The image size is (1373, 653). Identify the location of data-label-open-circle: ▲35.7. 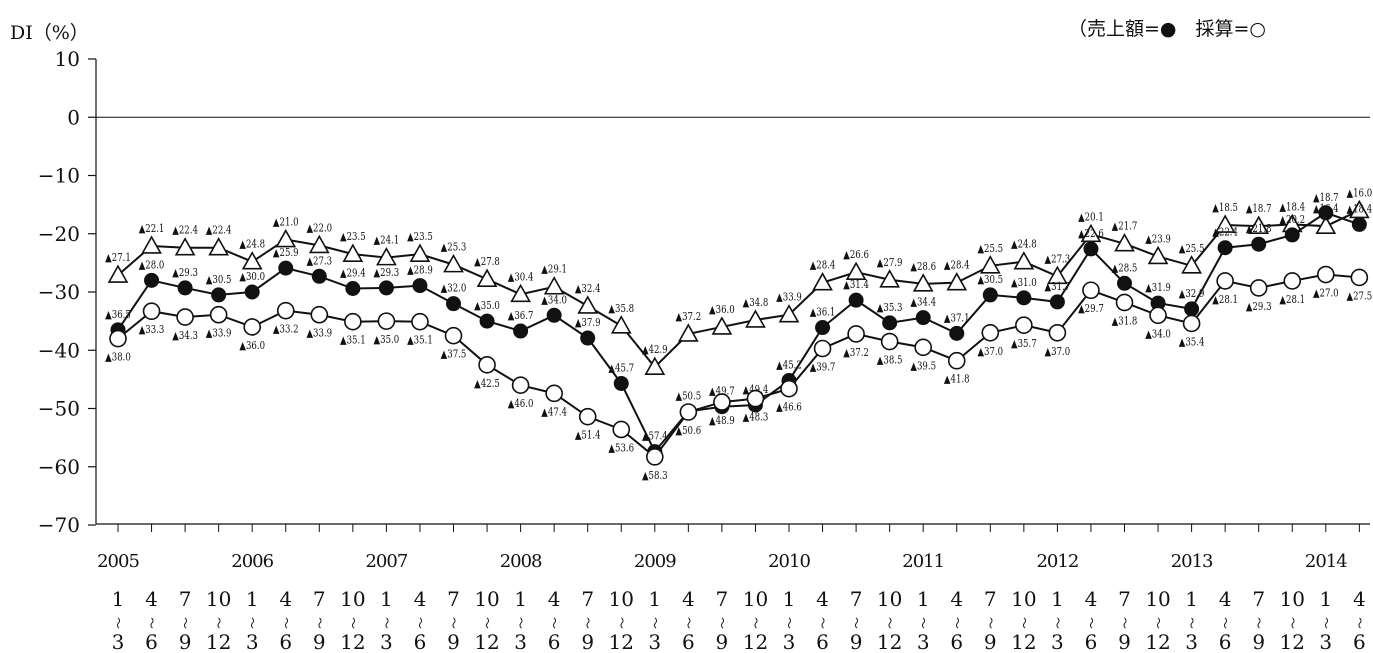
(1024, 344).